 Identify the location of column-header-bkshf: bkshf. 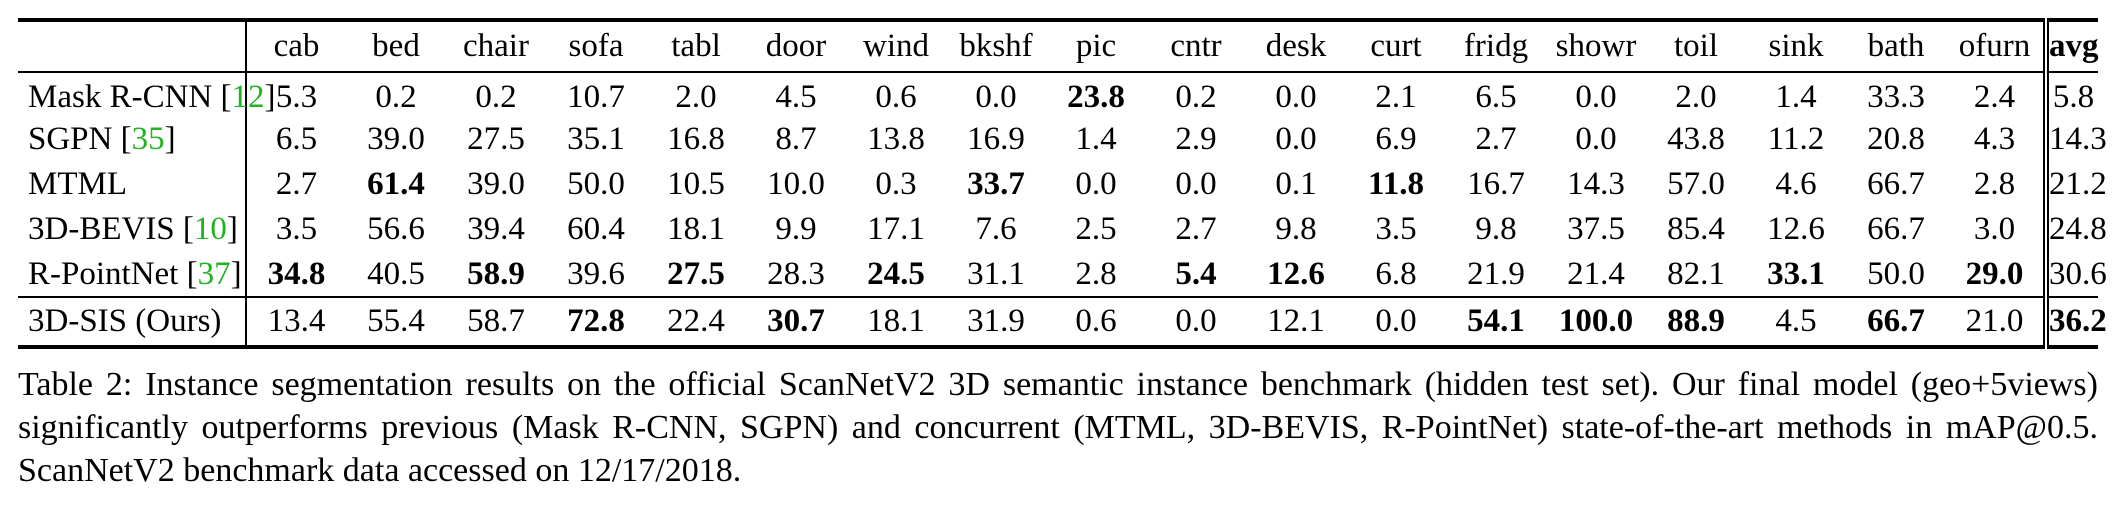
(996, 46).